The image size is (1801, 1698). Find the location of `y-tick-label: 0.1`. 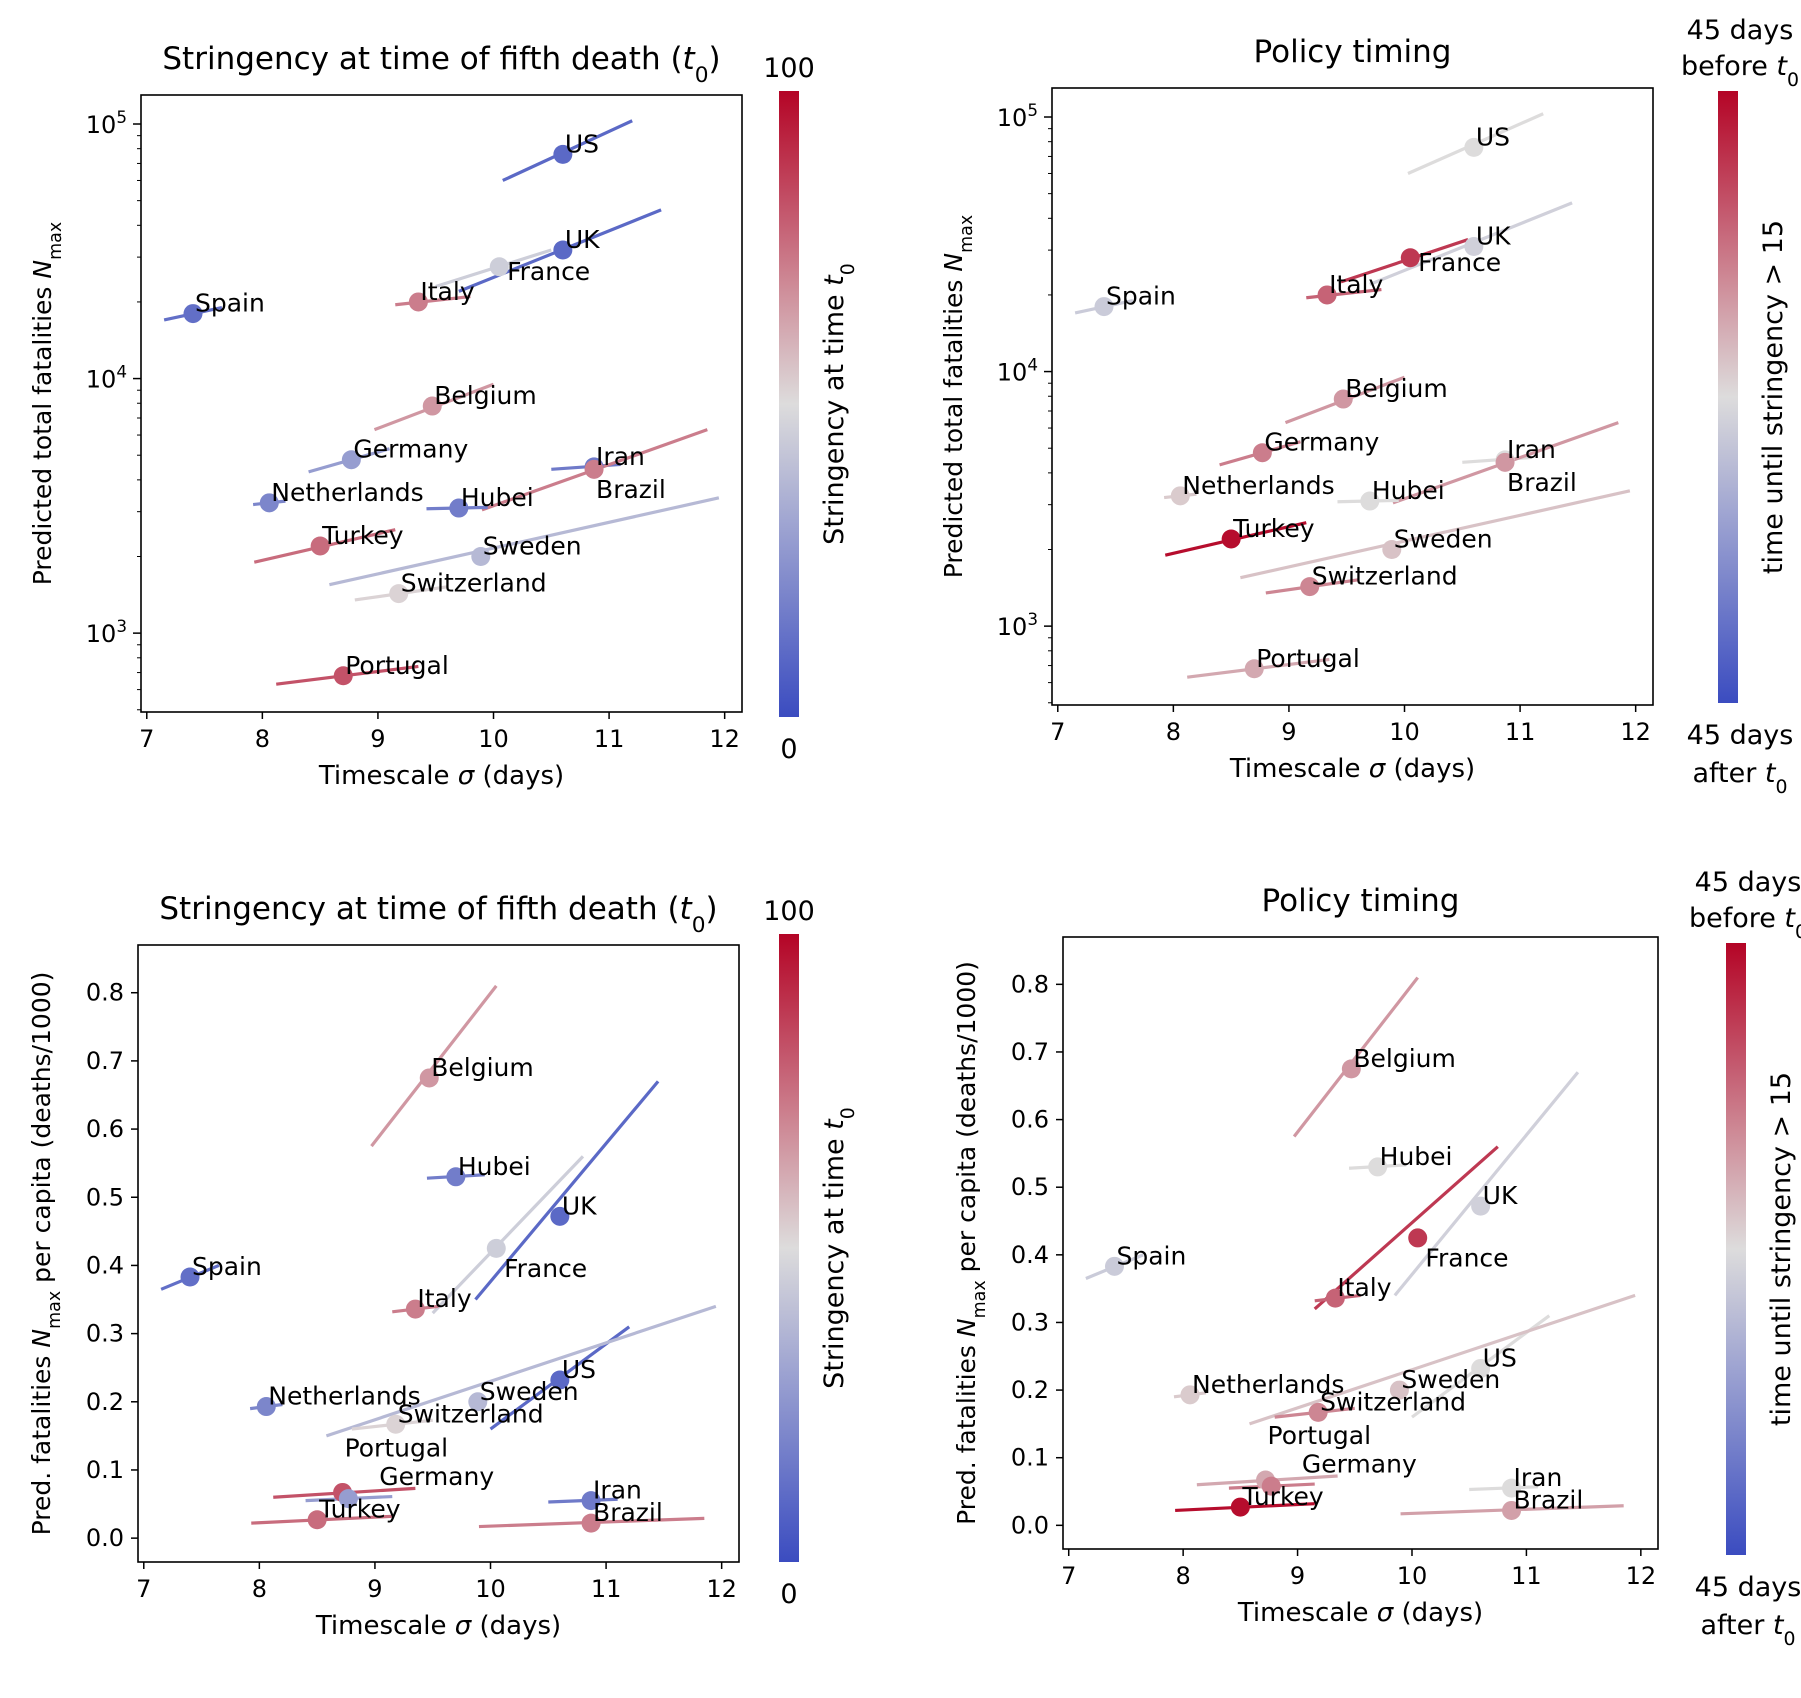

y-tick-label: 0.1 is located at coordinates (105, 1470).